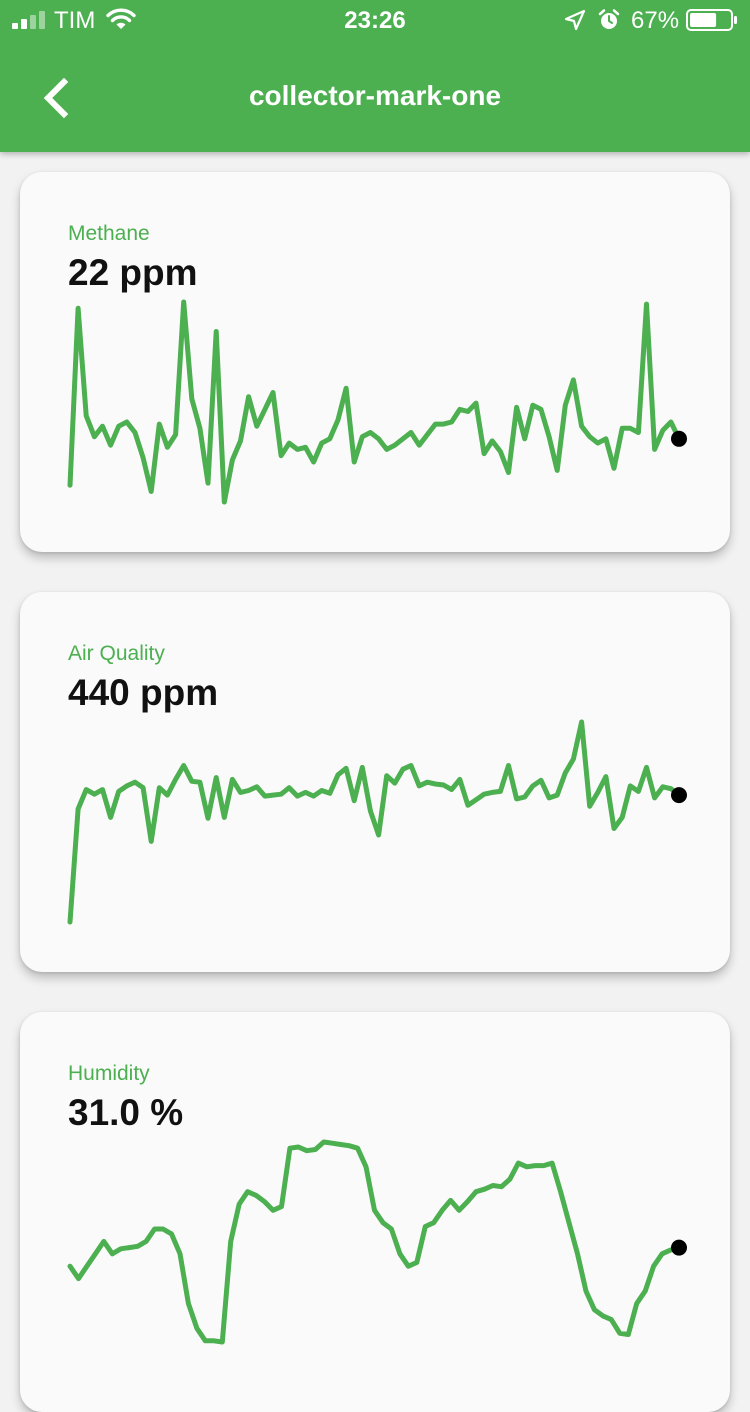 The image size is (750, 1412). I want to click on alarm-clock-icon, so click(609, 19).